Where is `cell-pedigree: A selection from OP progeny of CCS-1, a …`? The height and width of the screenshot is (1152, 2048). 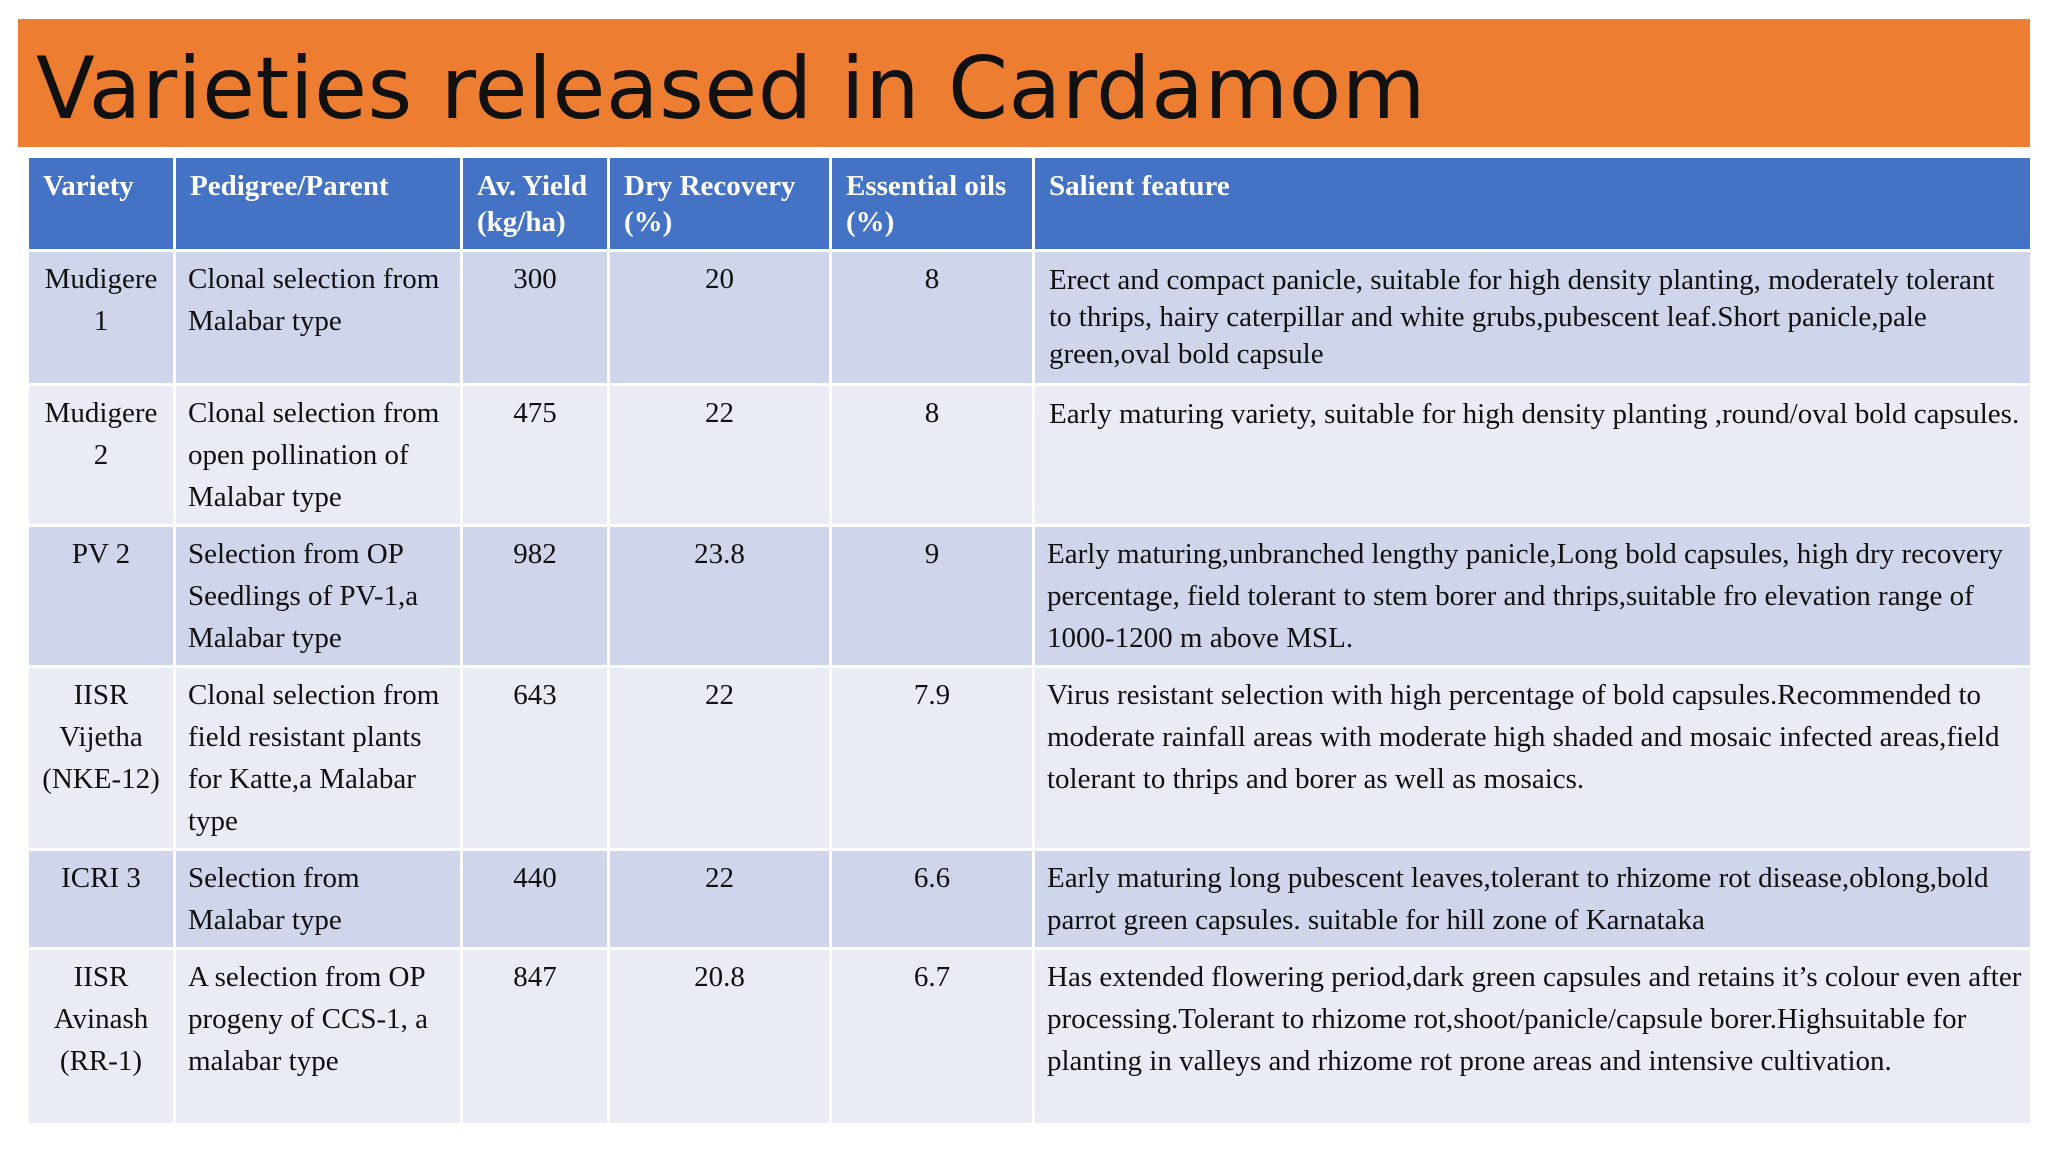 cell-pedigree: A selection from OP progeny of CCS-1, a … is located at coordinates (318, 1036).